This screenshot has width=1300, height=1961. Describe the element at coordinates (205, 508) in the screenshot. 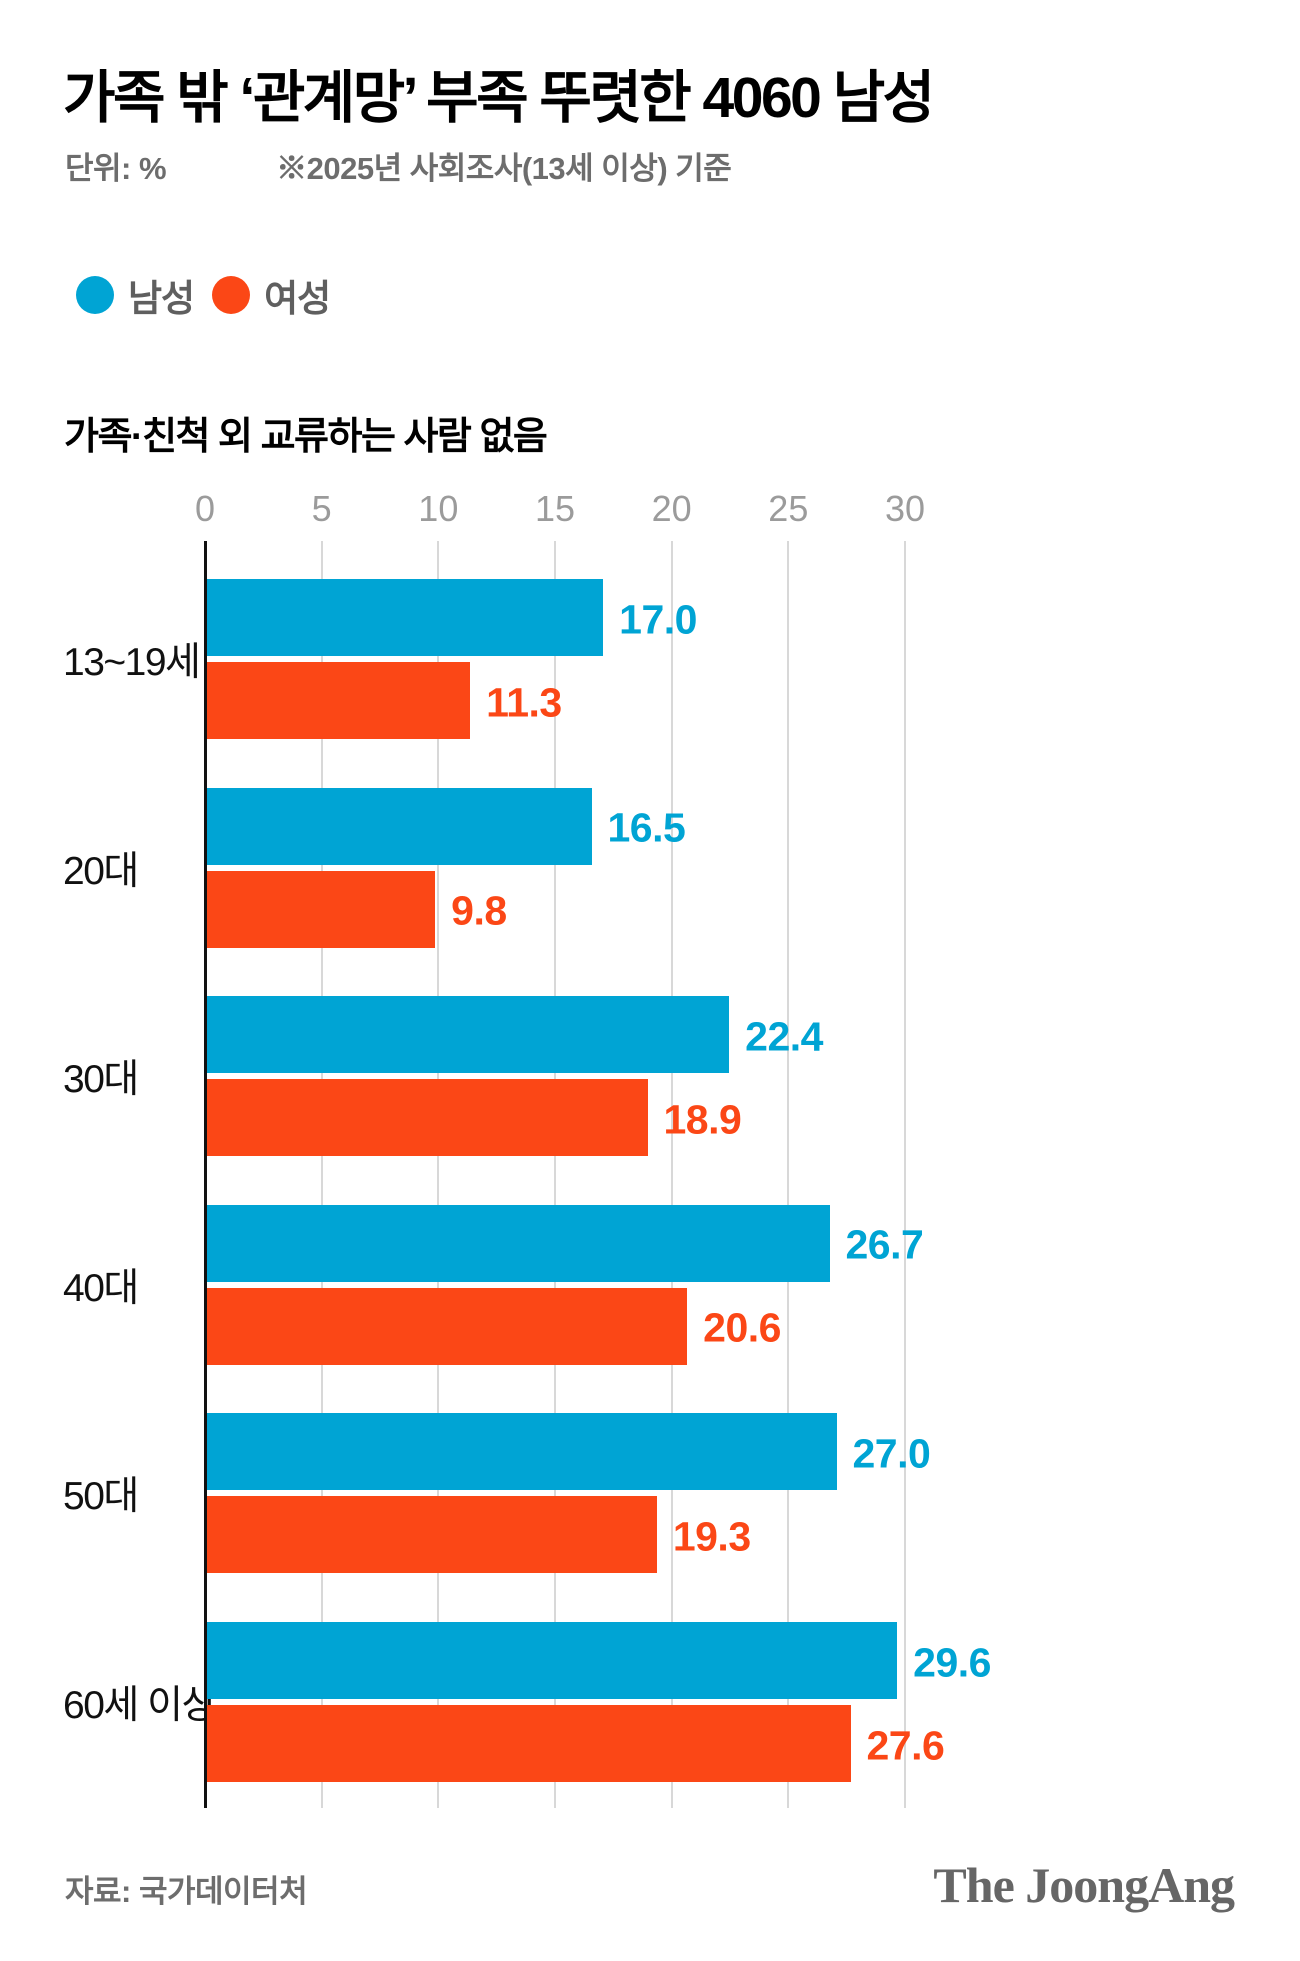

I see `x-axis-tick-label: 0` at that location.